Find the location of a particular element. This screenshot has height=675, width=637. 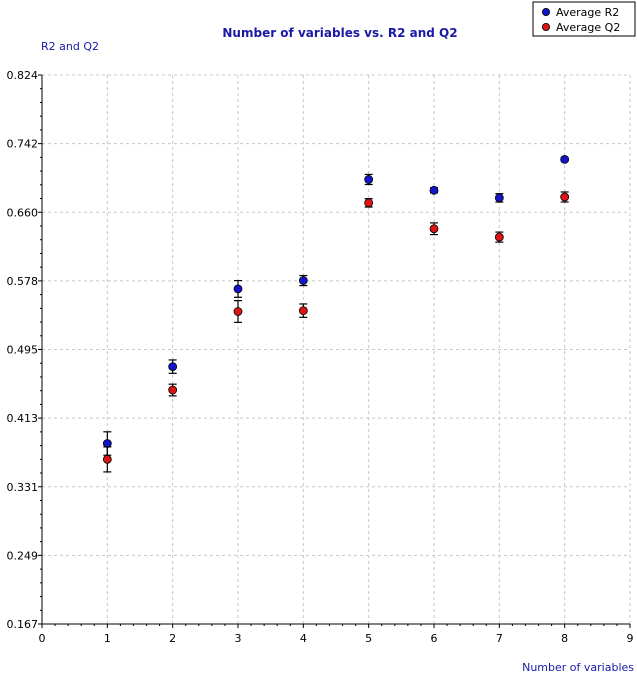

legend-marker-average-q2 is located at coordinates (546, 26).